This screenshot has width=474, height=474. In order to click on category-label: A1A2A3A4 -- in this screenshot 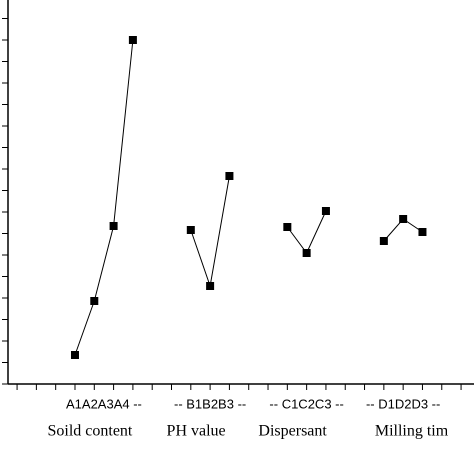, I will do `click(104, 403)`.